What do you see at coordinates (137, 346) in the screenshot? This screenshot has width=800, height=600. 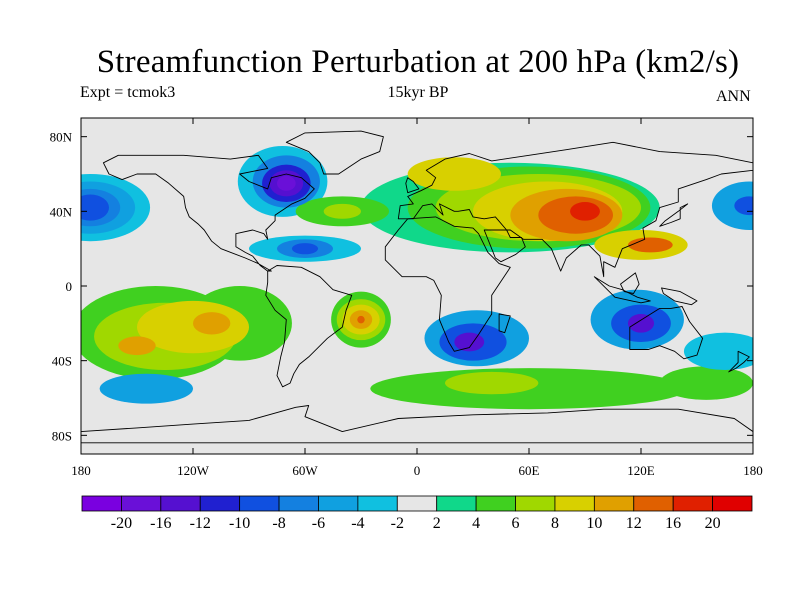 I see `south-pacific-high-10w` at bounding box center [137, 346].